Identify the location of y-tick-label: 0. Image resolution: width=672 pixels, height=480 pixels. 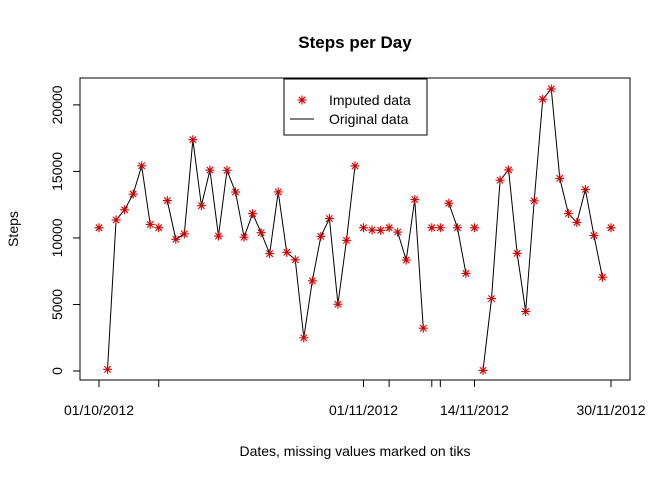
(57, 371).